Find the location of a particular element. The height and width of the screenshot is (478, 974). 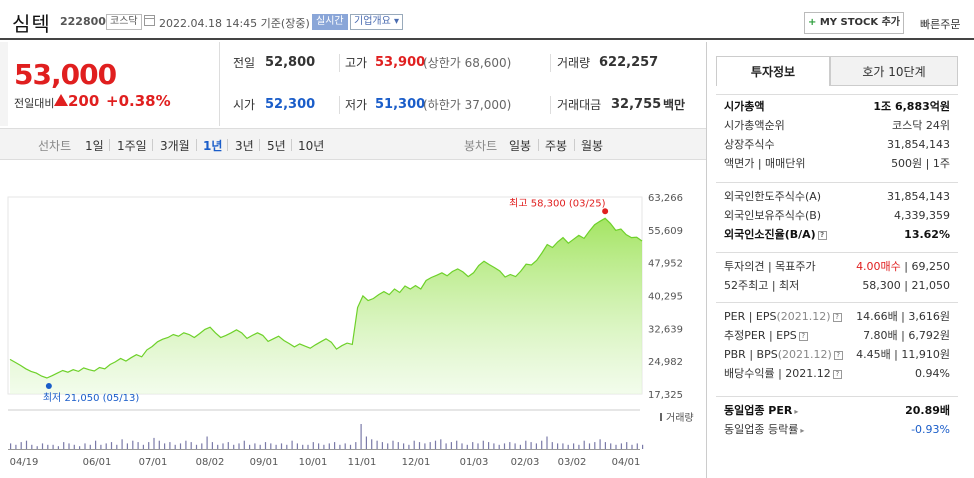

chevron-right-icon: ▸ is located at coordinates (796, 411).